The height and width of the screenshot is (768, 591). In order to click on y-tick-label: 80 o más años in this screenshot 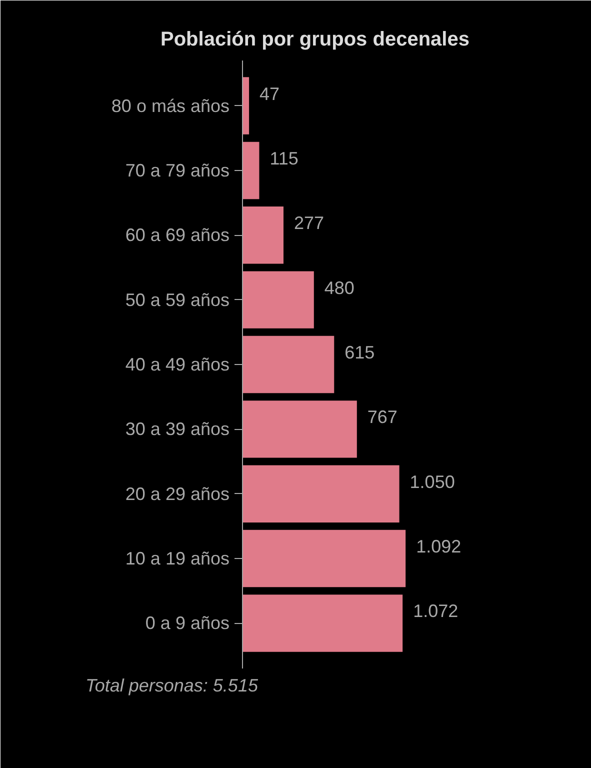, I will do `click(170, 106)`.